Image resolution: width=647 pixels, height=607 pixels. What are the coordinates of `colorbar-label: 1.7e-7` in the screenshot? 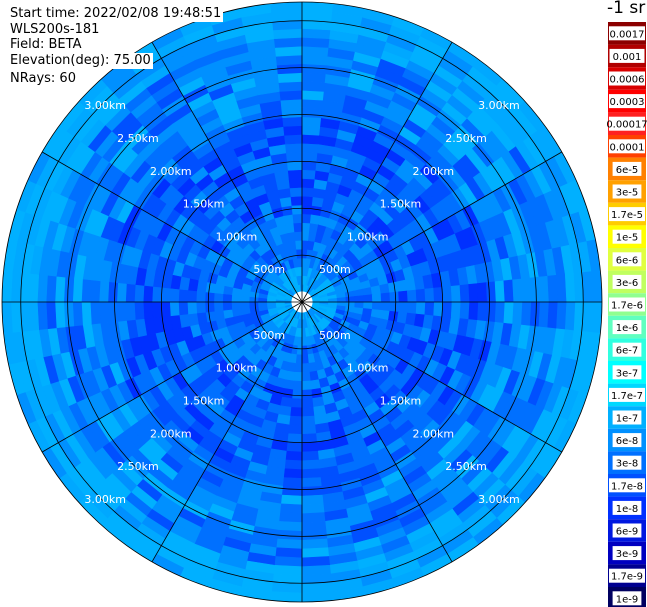 It's located at (627, 396).